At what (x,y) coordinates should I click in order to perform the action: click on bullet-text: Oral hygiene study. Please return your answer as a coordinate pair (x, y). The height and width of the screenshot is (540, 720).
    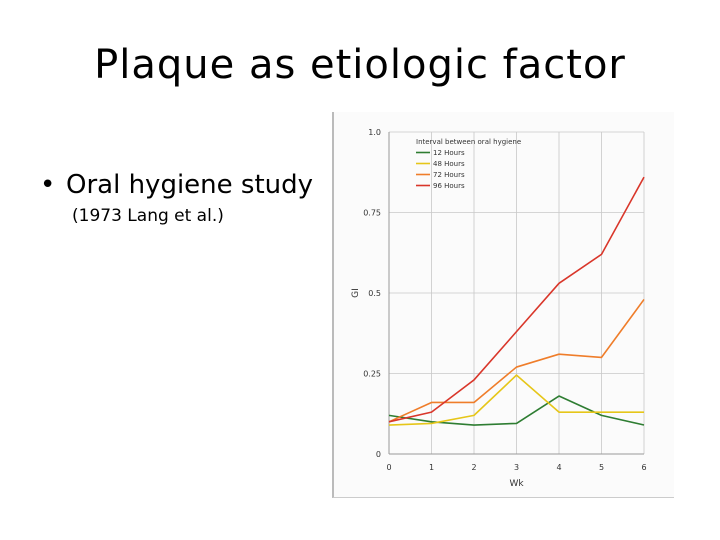
    Looking at the image, I should click on (190, 185).